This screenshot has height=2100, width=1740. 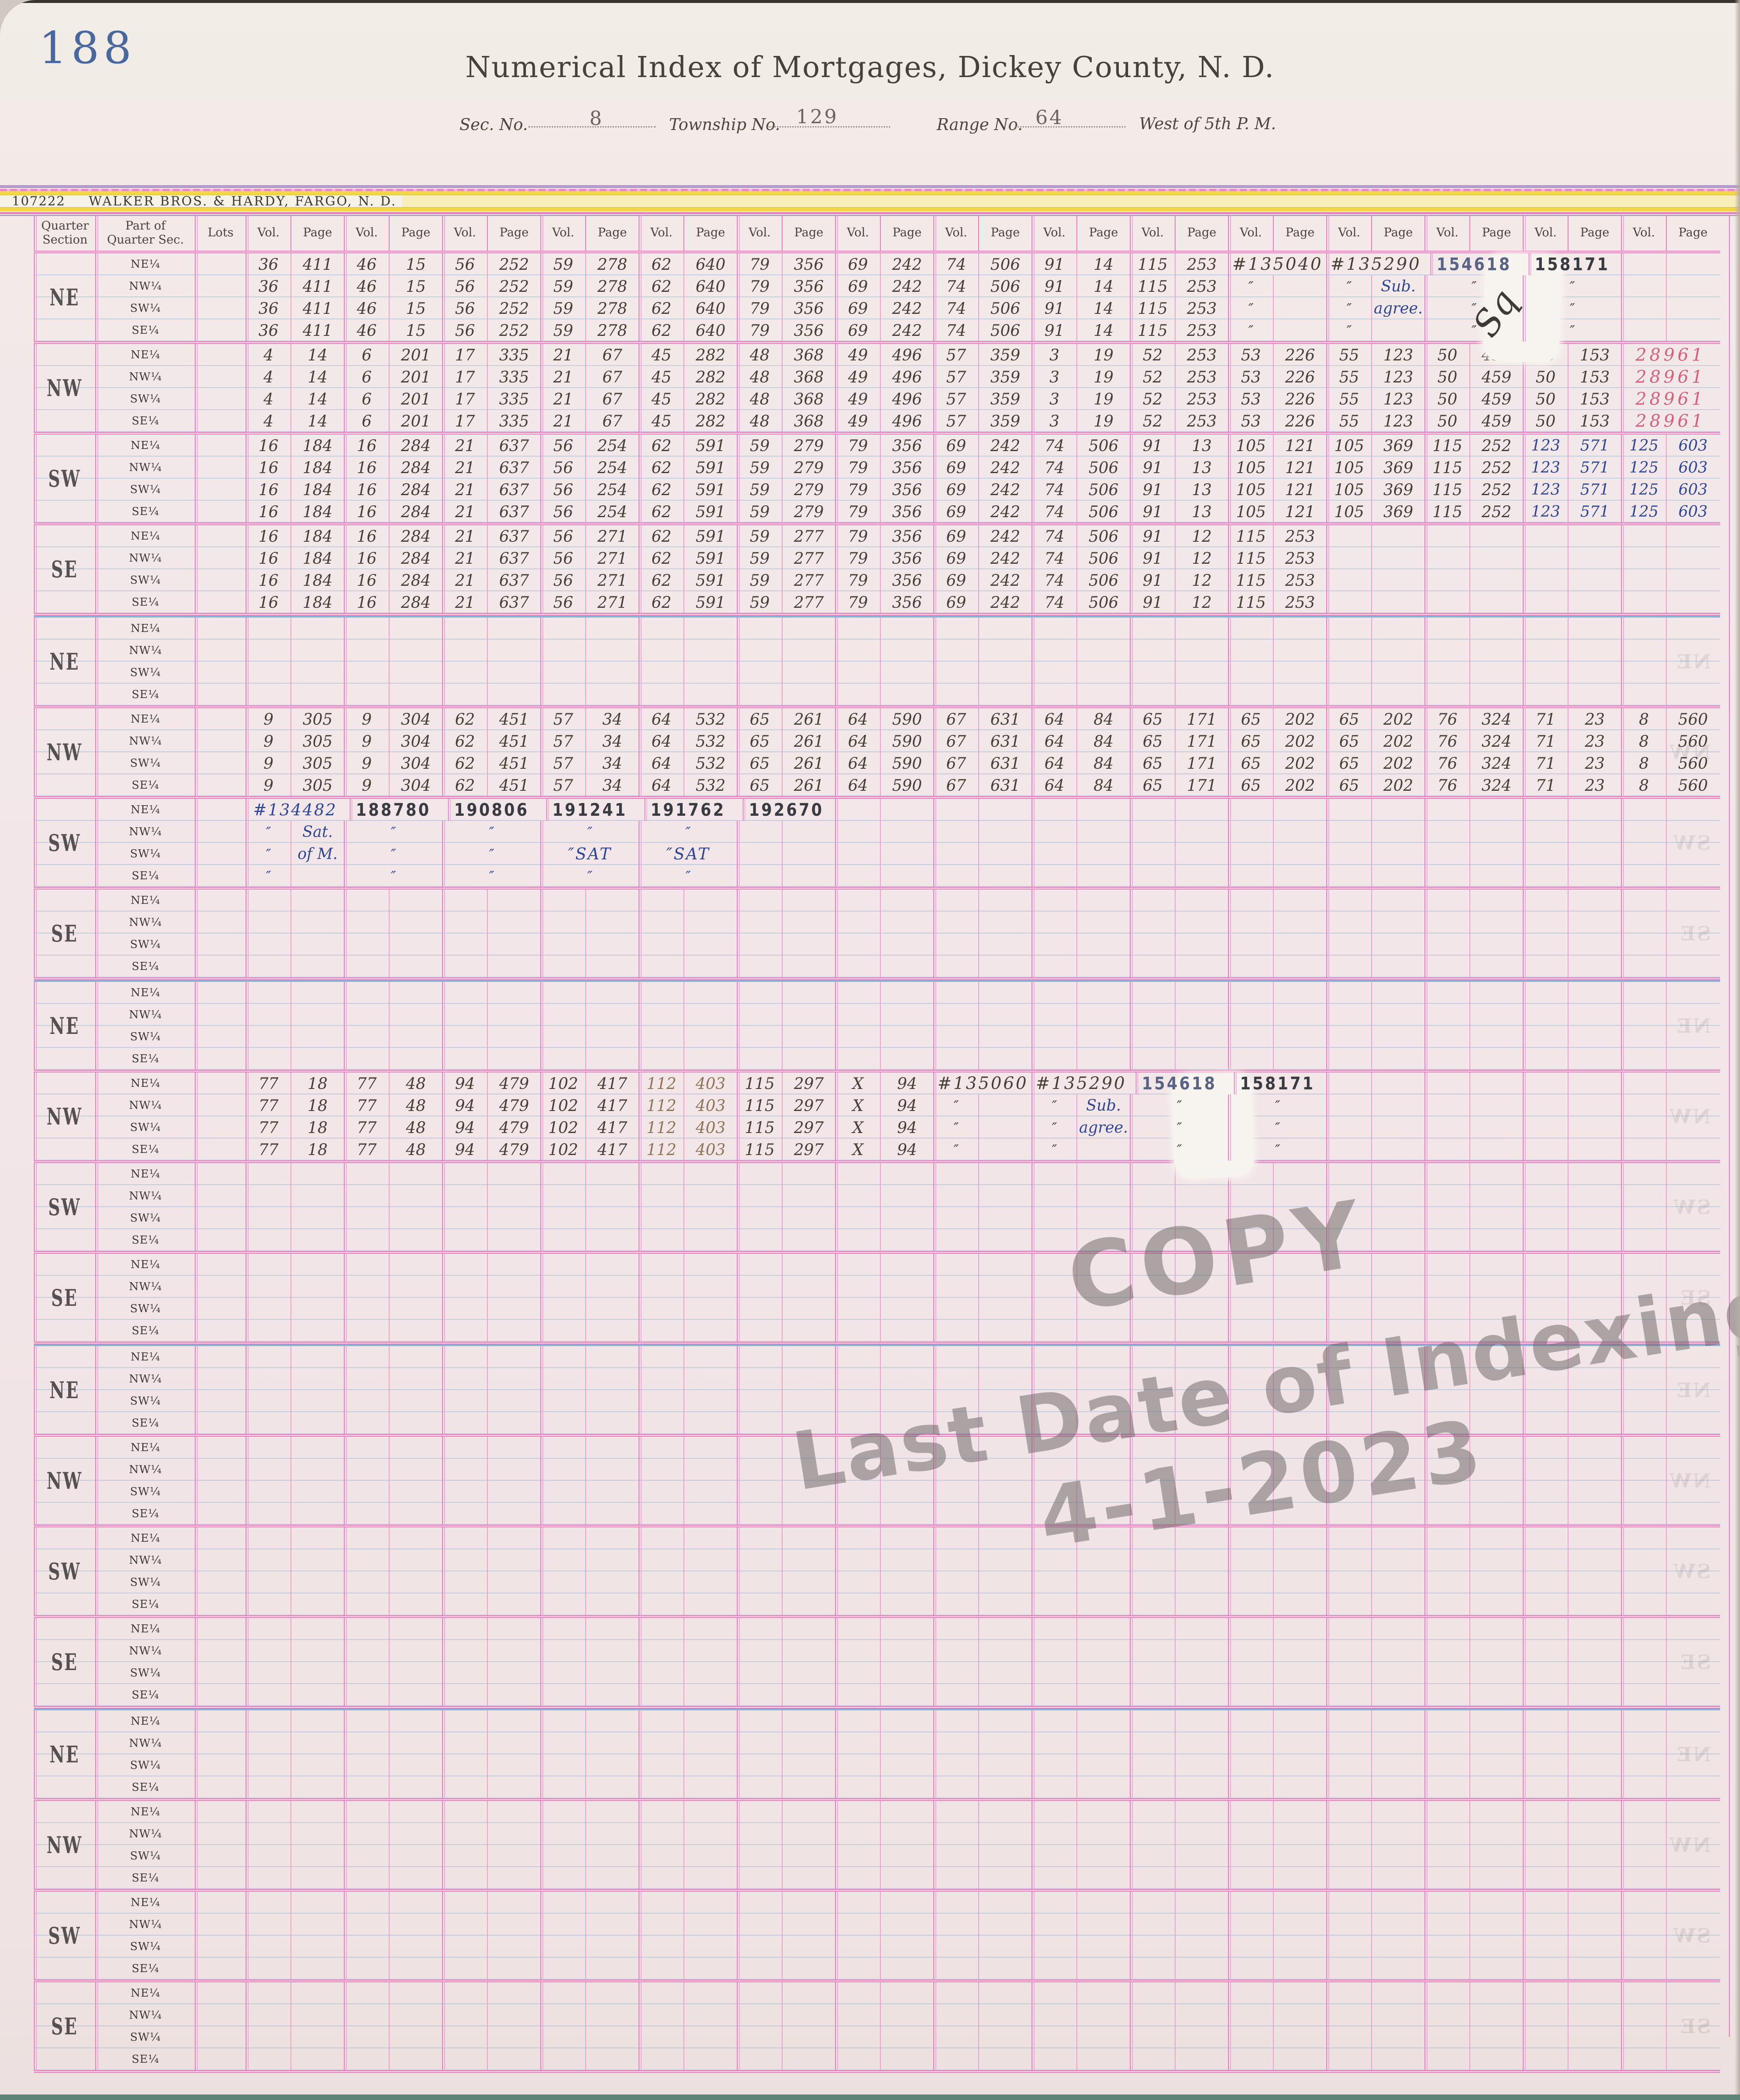 I want to click on part-label: NE¼, so click(x=145, y=1629).